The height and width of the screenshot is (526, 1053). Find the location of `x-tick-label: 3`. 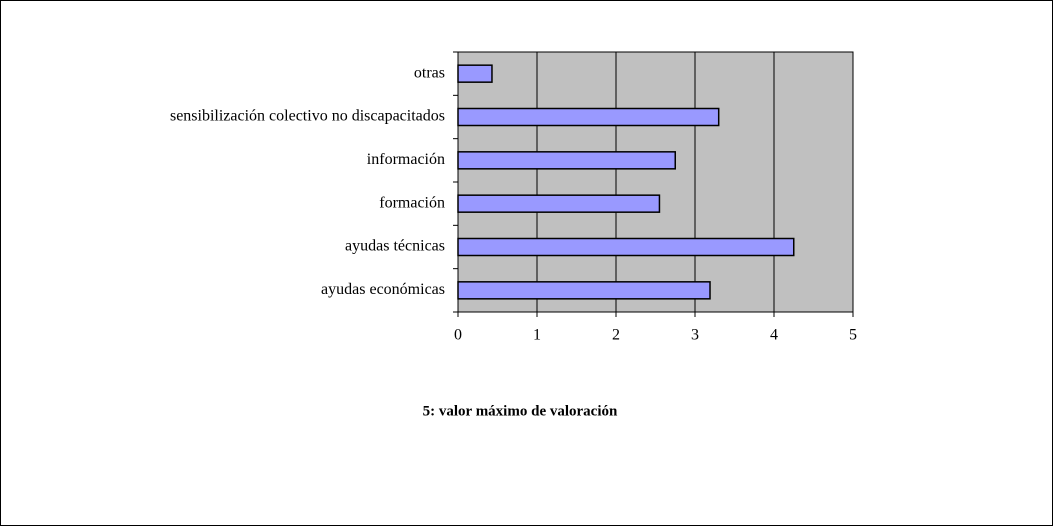

x-tick-label: 3 is located at coordinates (695, 335).